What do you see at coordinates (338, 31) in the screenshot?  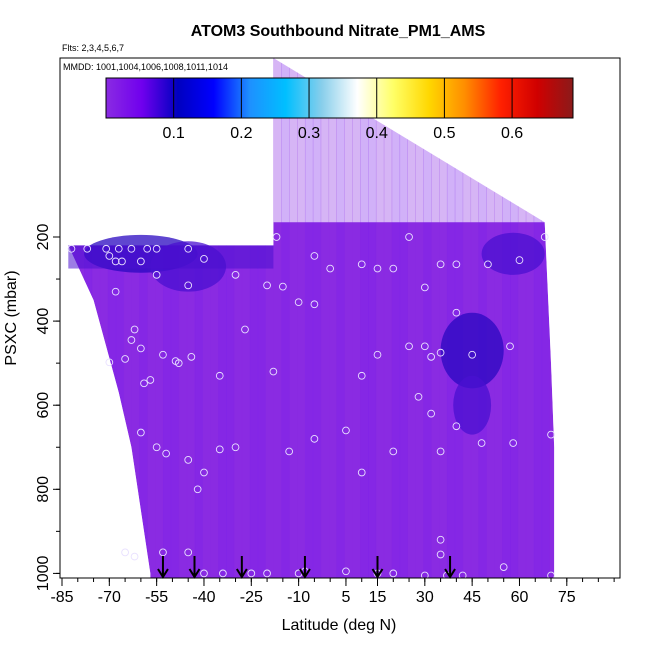 I see `chart-title: ATOM3 Southbound Nitrate_PM1_AMS` at bounding box center [338, 31].